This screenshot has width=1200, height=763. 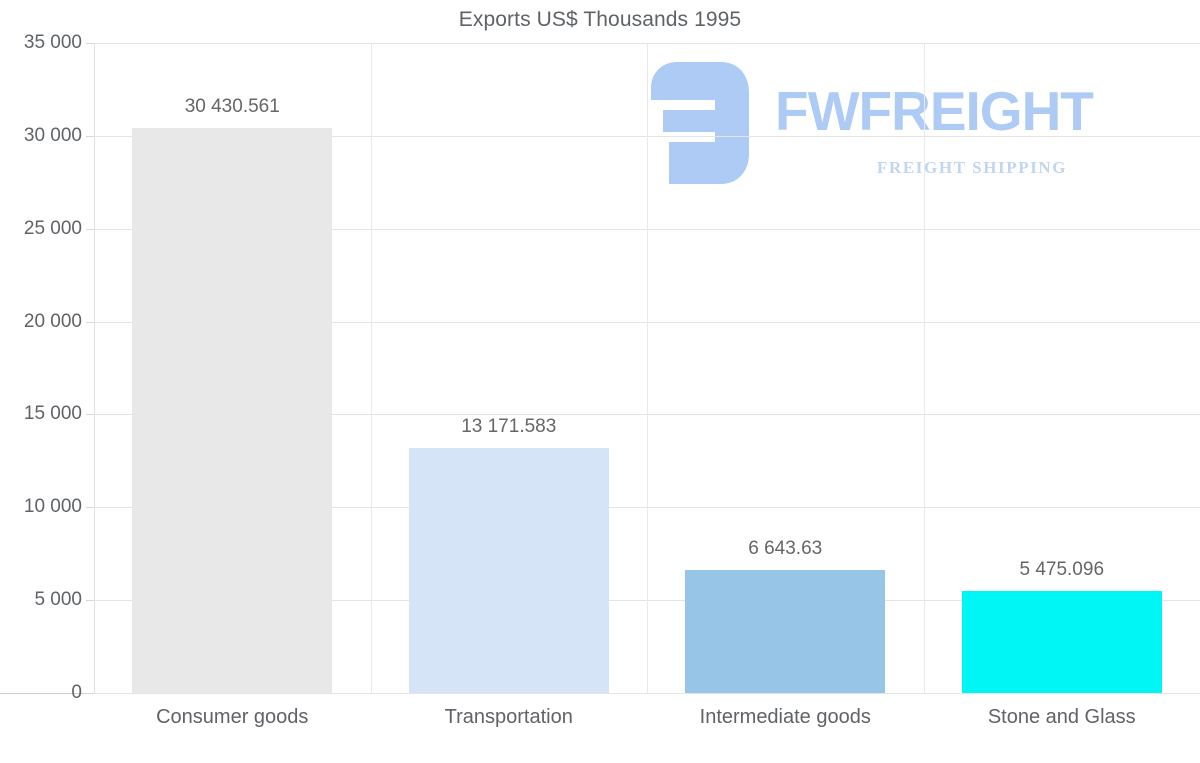 I want to click on y-axis-label: 30 000, so click(x=52, y=135).